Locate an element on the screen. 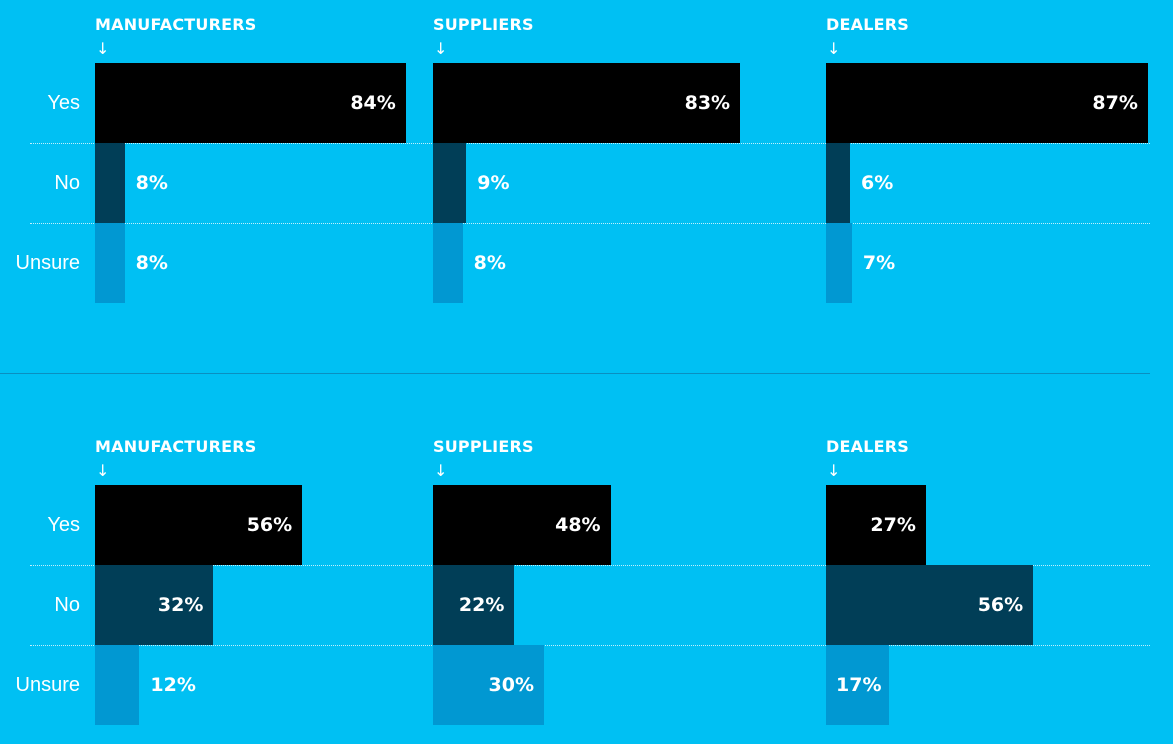 The width and height of the screenshot is (1173, 744). bar-value-label: 27% is located at coordinates (893, 525).